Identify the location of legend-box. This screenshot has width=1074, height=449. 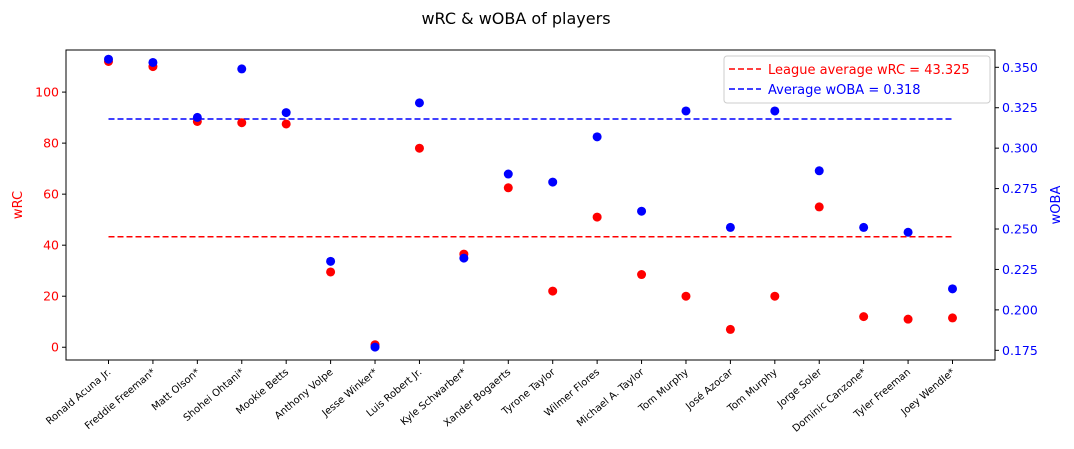
(857, 79).